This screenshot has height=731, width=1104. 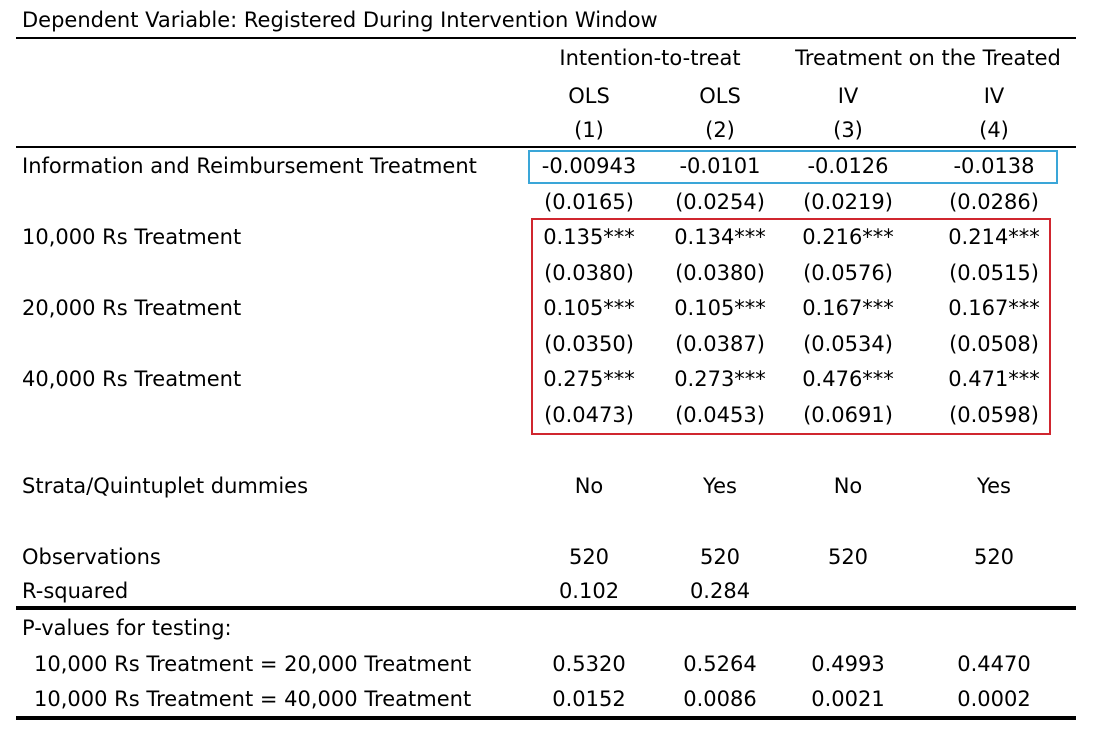 What do you see at coordinates (589, 379) in the screenshot?
I see `coef-cell: 0.275***` at bounding box center [589, 379].